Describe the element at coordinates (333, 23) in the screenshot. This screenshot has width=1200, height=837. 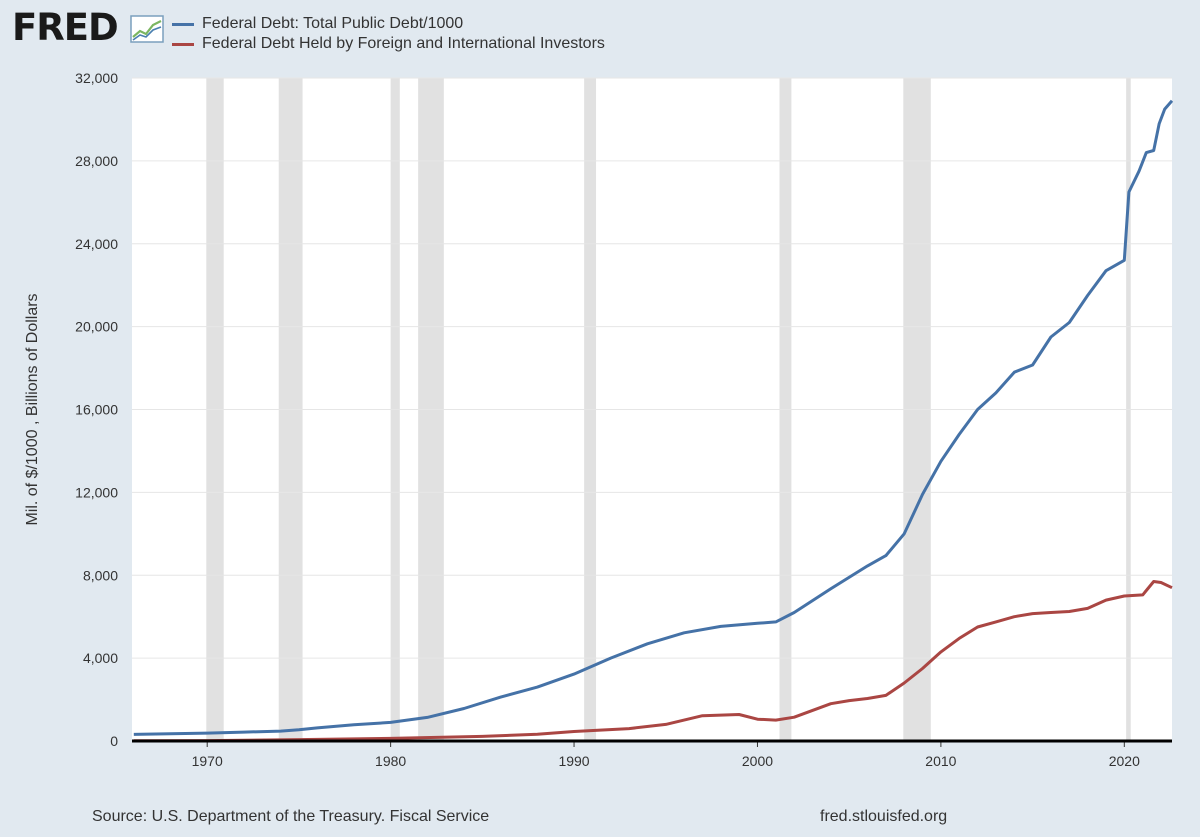
I see `legend-label-total-debt: Federal Debt: Total Public Debt/1000` at that location.